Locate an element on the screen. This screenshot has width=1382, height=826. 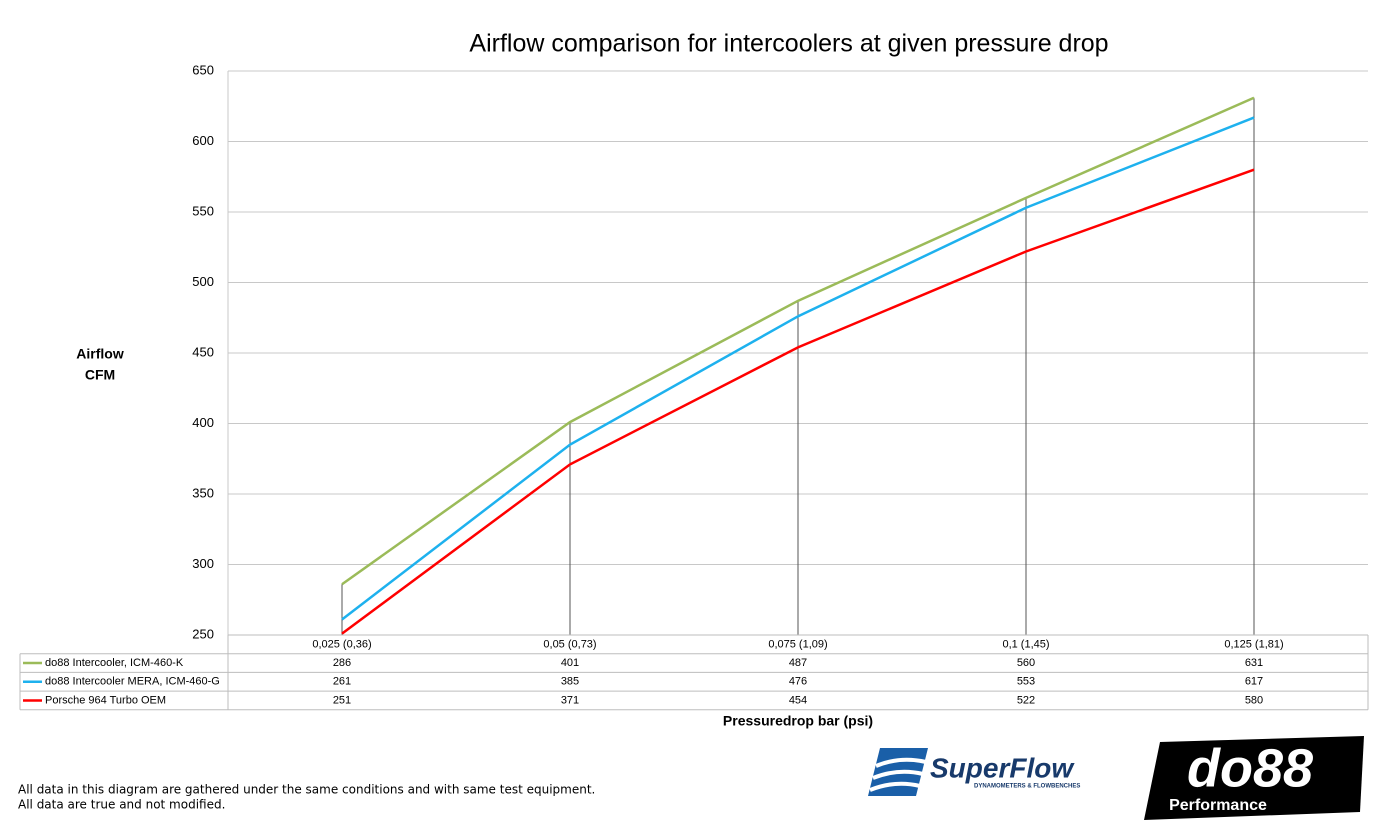
x-tick-label: 0,1 (1,45) is located at coordinates (1025, 644).